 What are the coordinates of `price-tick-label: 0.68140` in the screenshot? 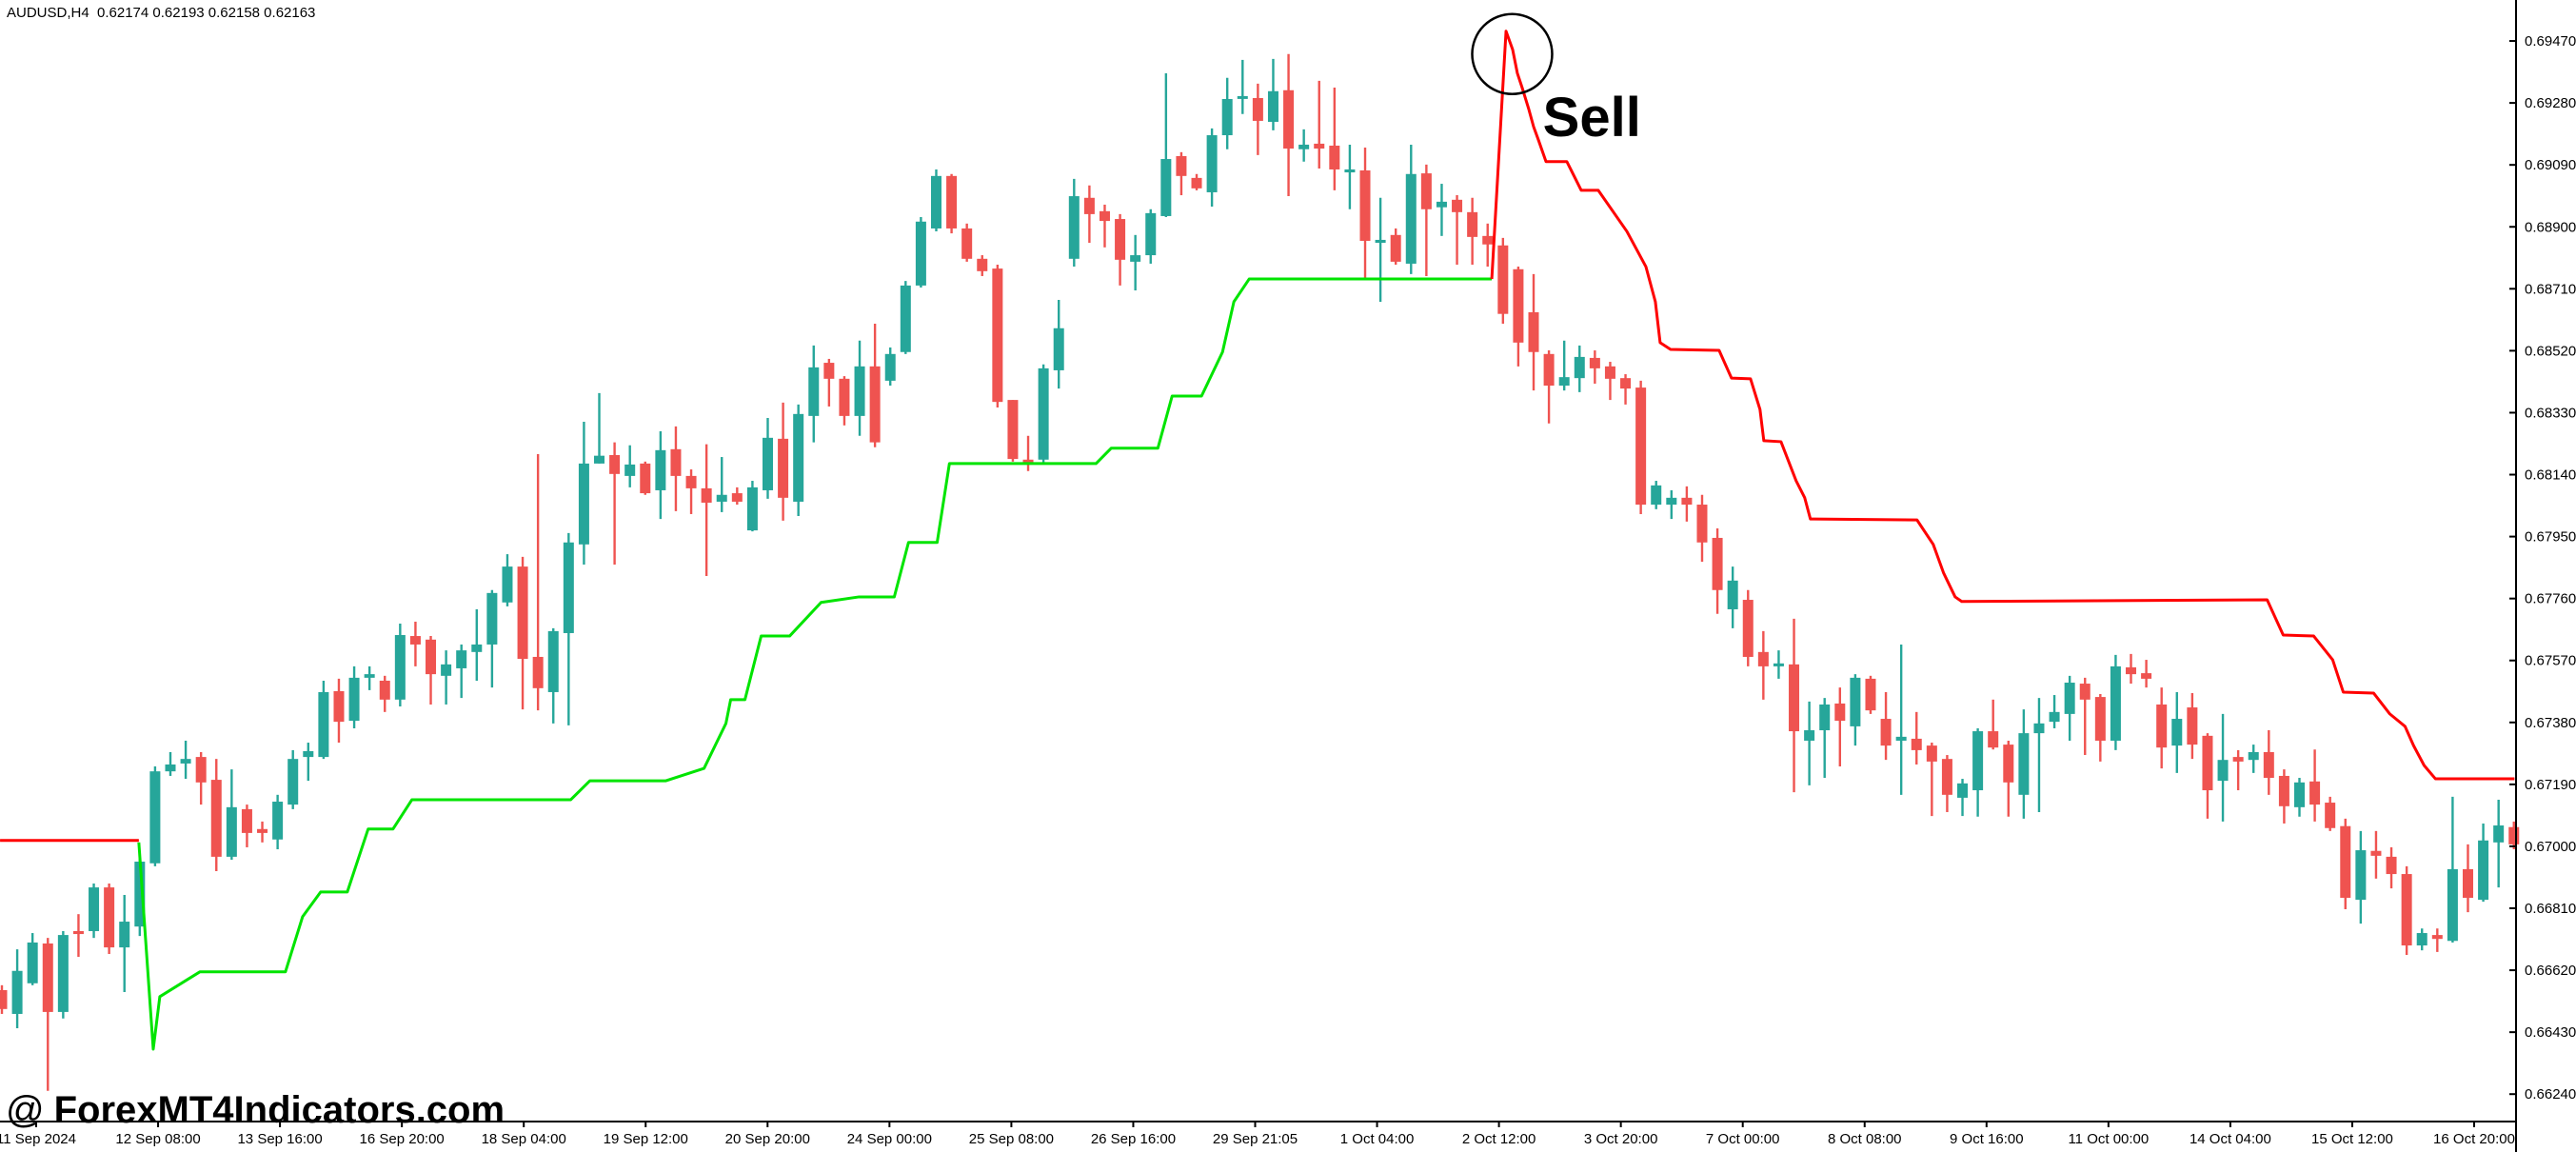 It's located at (2550, 475).